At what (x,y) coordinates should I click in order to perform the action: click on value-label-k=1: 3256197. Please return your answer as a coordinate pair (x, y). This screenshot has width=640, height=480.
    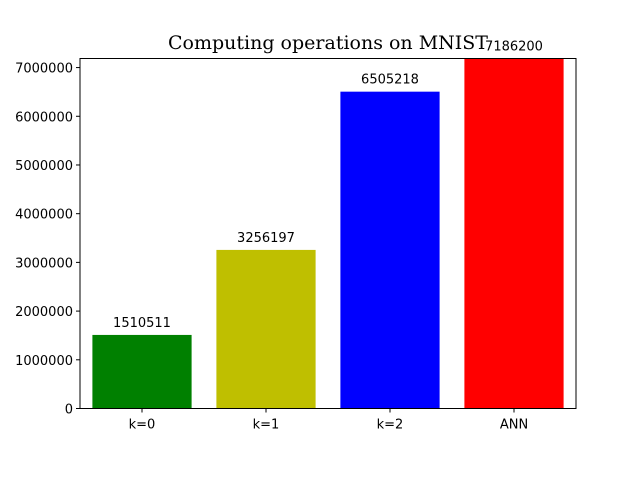
    Looking at the image, I should click on (266, 238).